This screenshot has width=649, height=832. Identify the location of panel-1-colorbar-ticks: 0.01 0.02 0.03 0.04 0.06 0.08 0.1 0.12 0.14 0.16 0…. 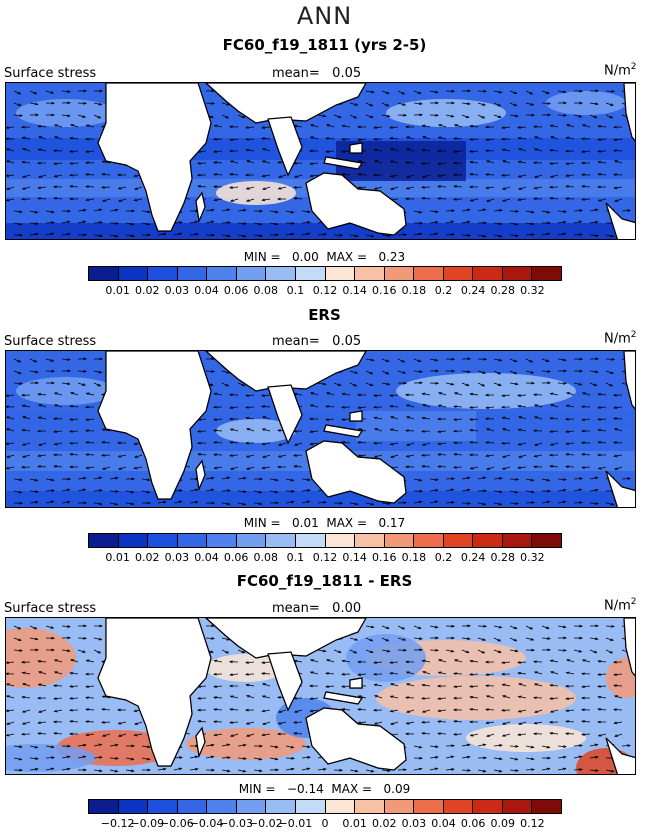
(325, 291).